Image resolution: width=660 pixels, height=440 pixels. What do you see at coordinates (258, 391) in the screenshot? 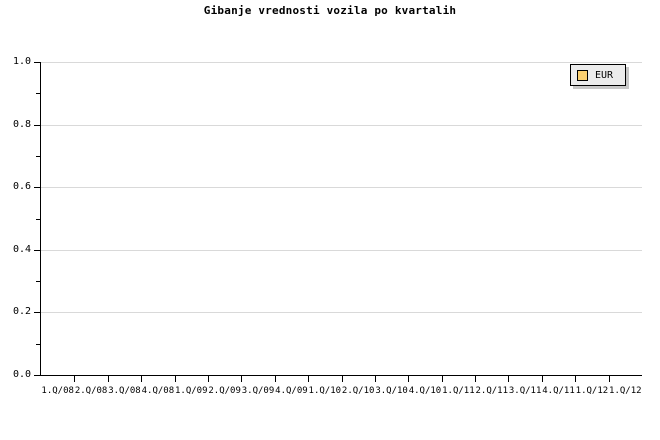
I see `x-axis-tick-label: 3.Q/09` at bounding box center [258, 391].